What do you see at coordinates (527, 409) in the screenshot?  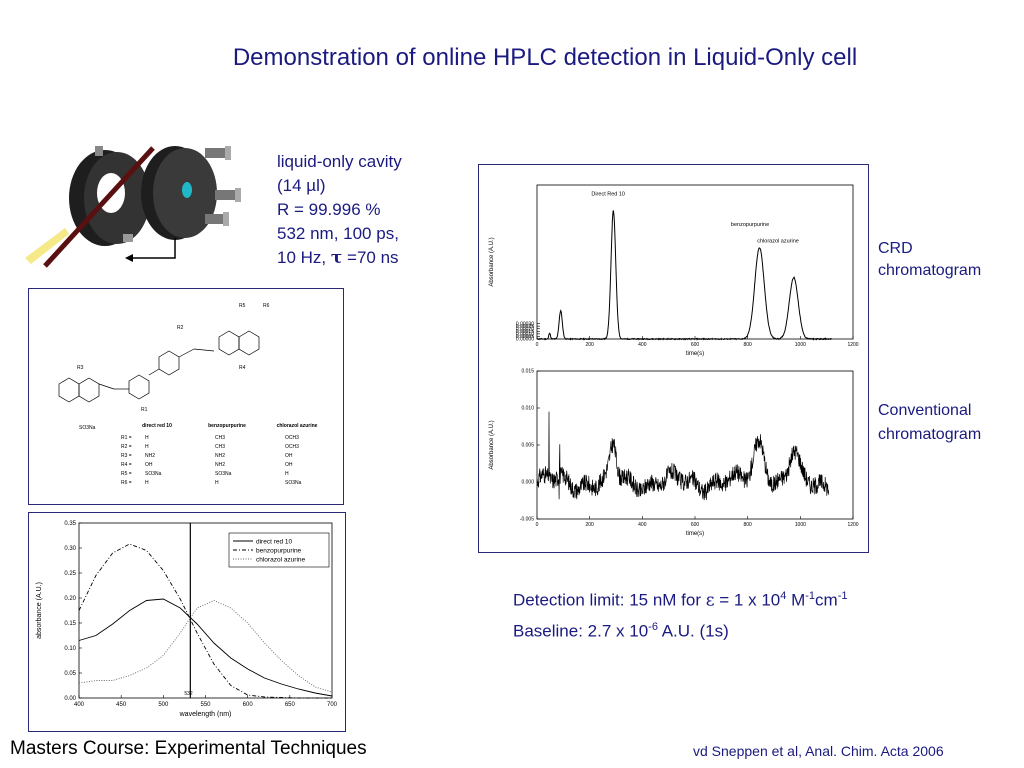 I see `y-tick-label: 0.010` at bounding box center [527, 409].